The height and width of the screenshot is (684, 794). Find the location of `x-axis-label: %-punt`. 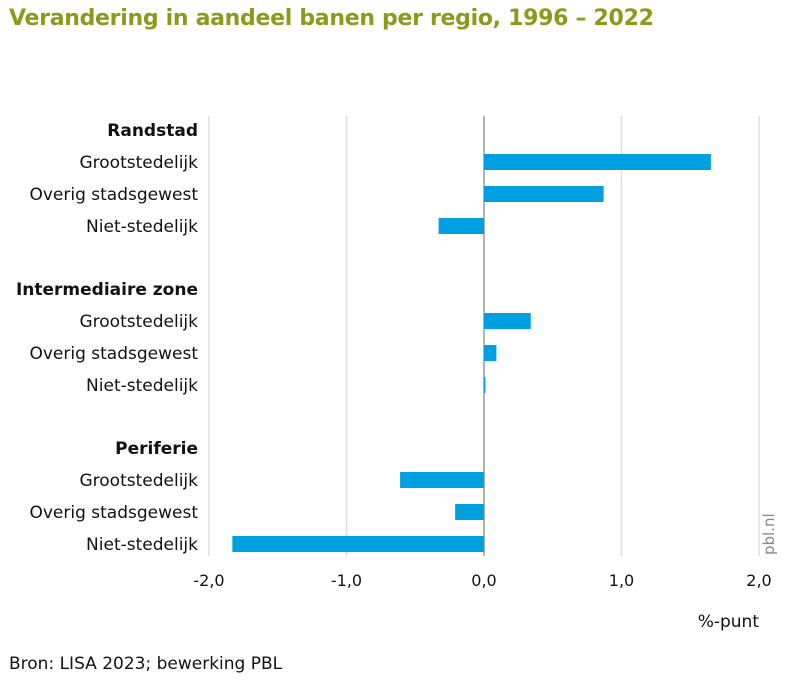

x-axis-label: %-punt is located at coordinates (728, 622).